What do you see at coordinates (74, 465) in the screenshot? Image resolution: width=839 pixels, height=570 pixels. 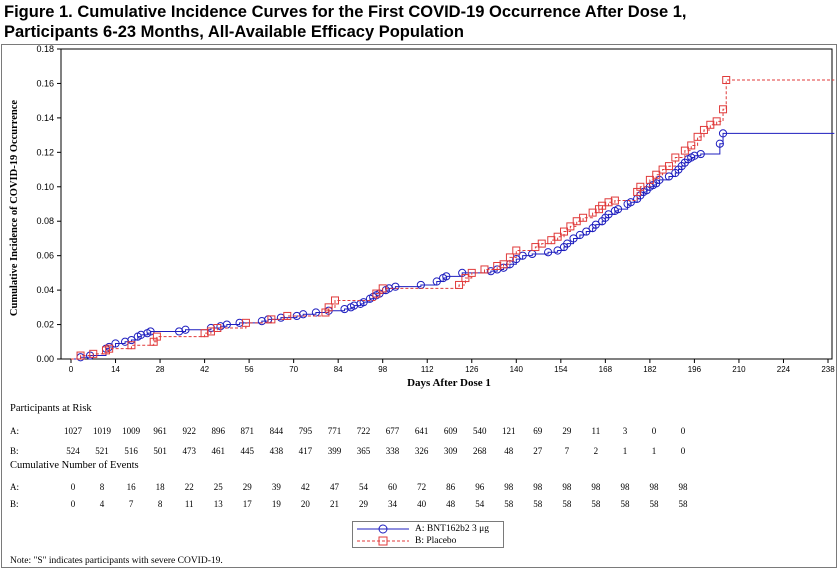 I see `events-table-title: Cumulative Number of Events` at bounding box center [74, 465].